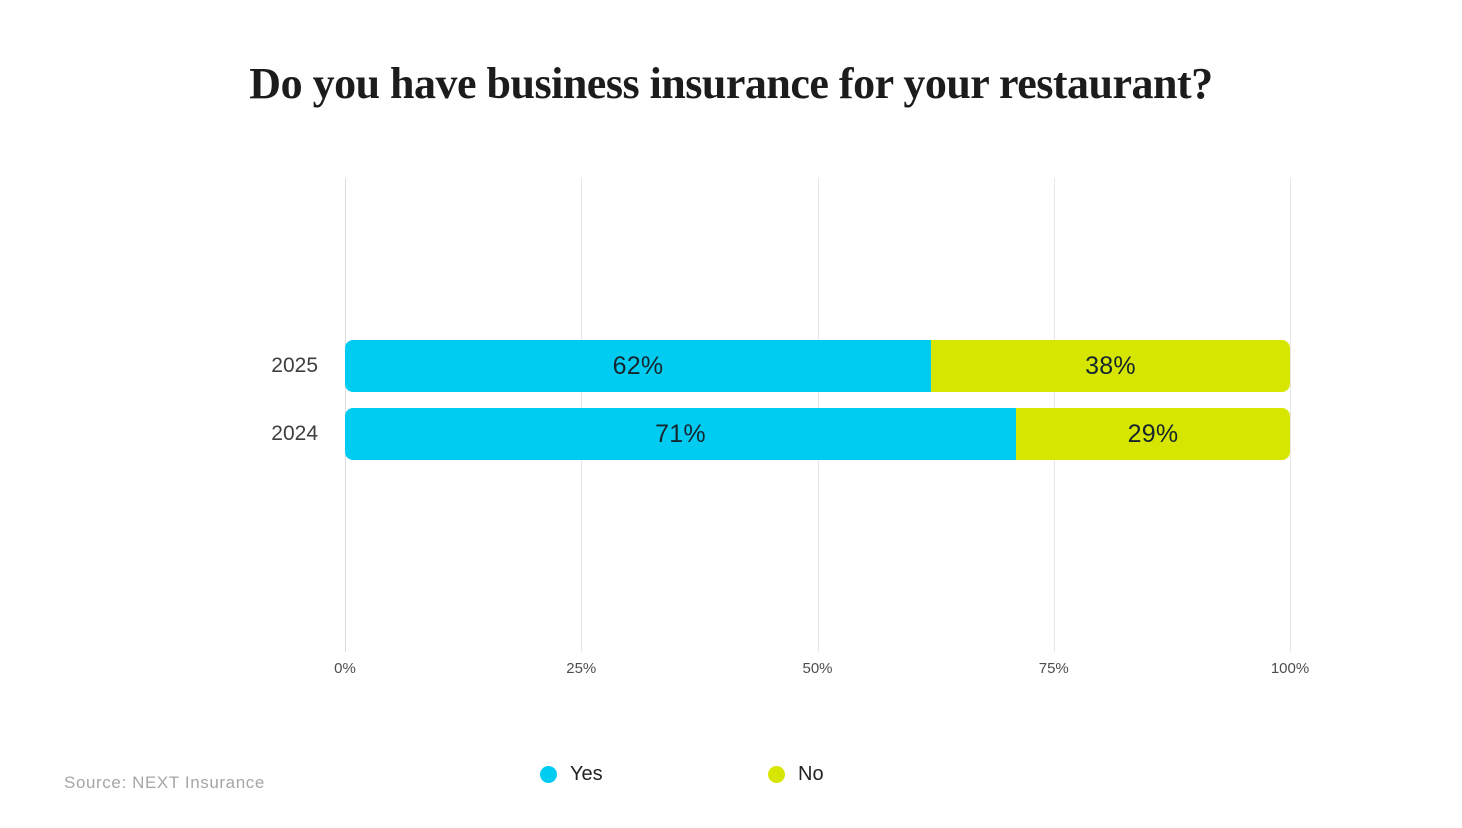 The height and width of the screenshot is (828, 1462). I want to click on bar-segment-2024-yes: 71%, so click(680, 434).